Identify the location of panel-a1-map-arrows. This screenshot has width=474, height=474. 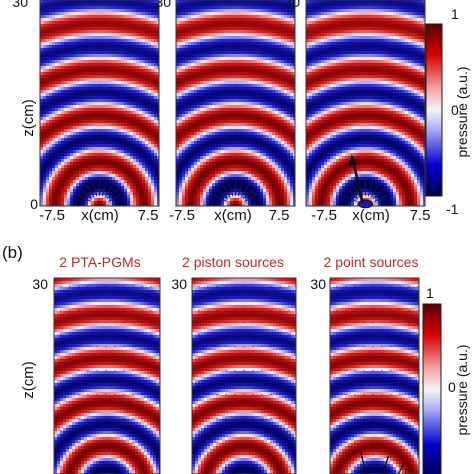
(99, 191).